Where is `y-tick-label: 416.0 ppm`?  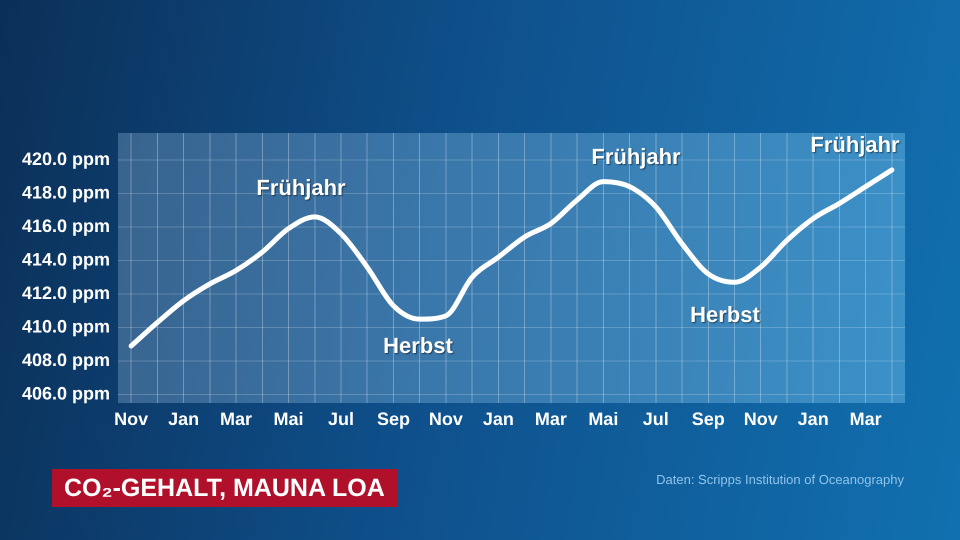
y-tick-label: 416.0 ppm is located at coordinates (66, 226).